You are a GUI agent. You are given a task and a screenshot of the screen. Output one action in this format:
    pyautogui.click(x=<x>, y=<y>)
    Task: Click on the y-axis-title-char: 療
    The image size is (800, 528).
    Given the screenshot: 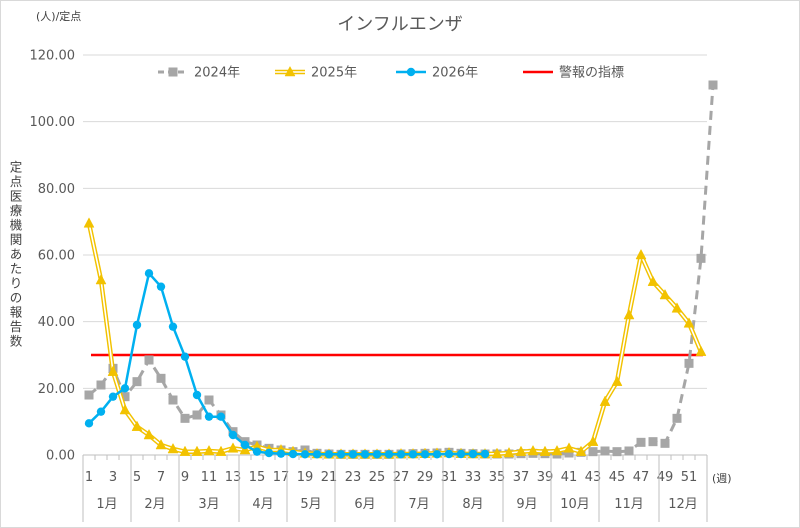 What is the action you would take?
    pyautogui.click(x=16, y=210)
    